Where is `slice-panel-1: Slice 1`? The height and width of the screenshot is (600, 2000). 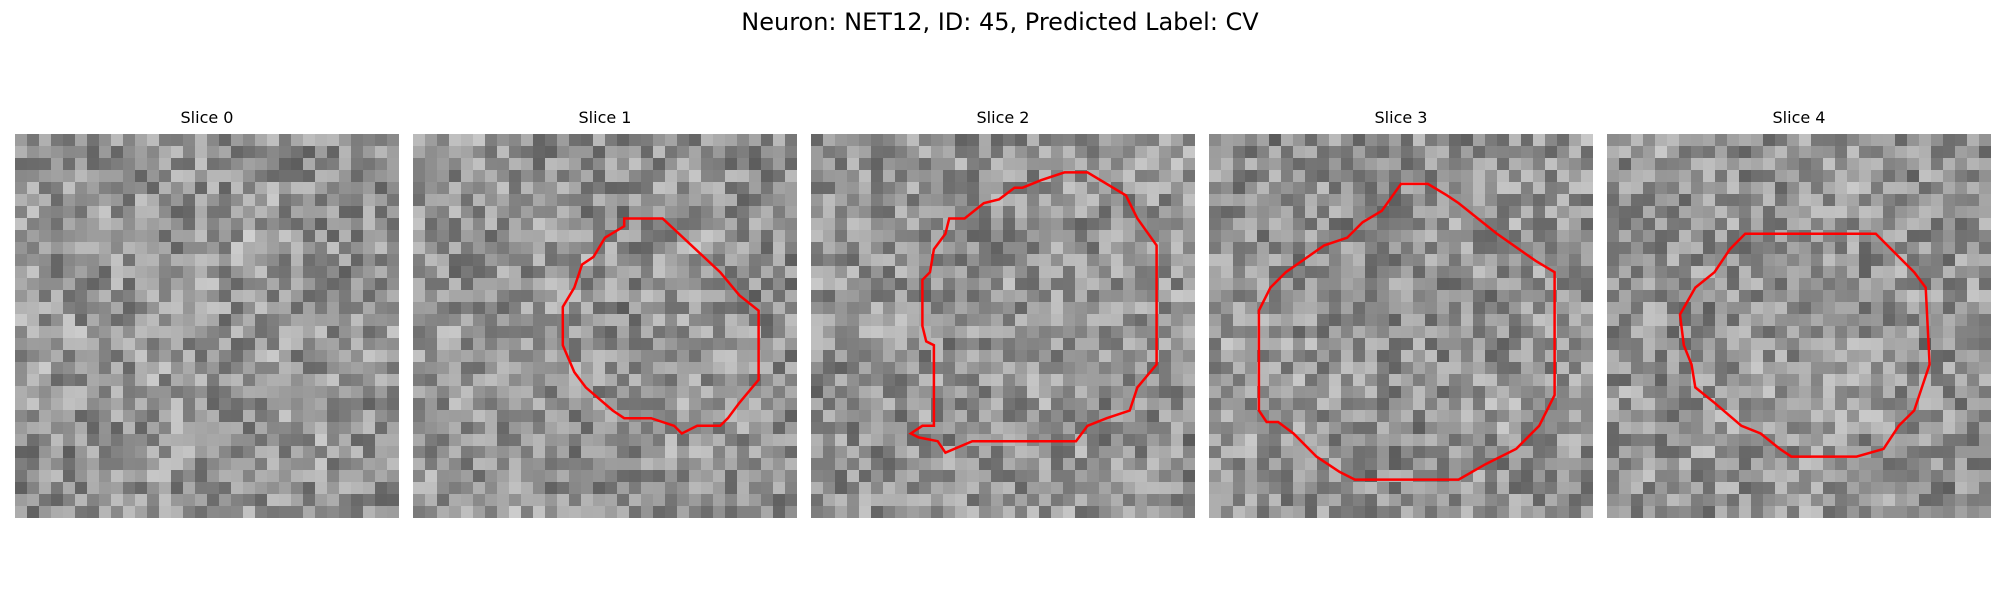
slice-panel-1: Slice 1 is located at coordinates (605, 313).